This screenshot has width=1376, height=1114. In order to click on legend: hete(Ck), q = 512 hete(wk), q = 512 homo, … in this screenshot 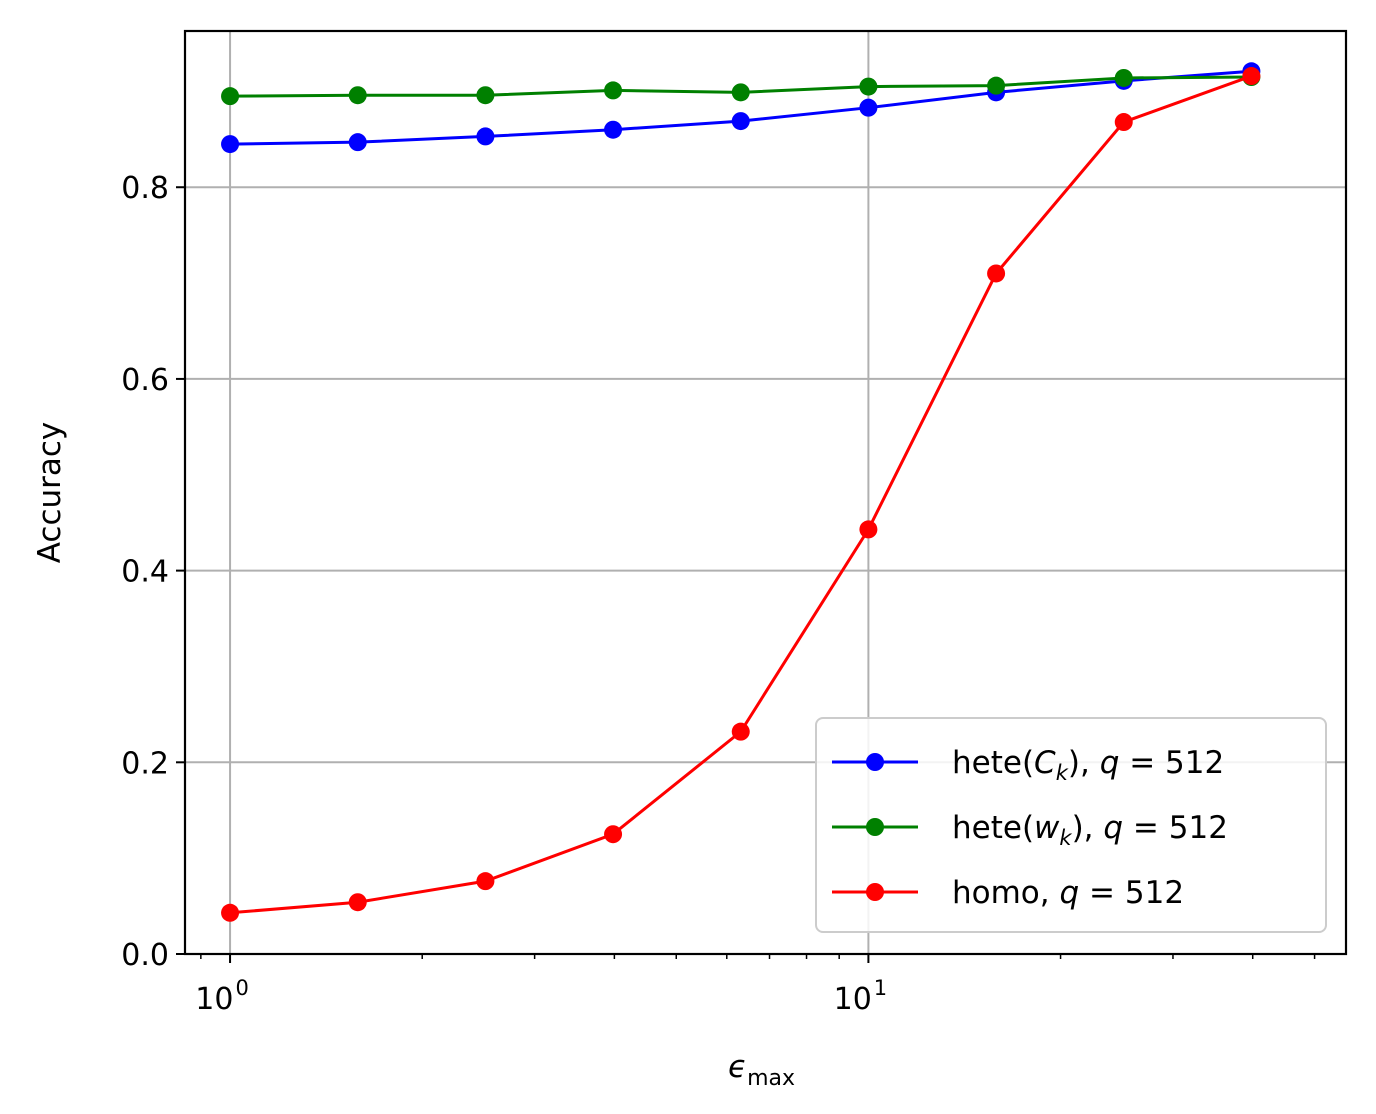, I will do `click(1071, 825)`.